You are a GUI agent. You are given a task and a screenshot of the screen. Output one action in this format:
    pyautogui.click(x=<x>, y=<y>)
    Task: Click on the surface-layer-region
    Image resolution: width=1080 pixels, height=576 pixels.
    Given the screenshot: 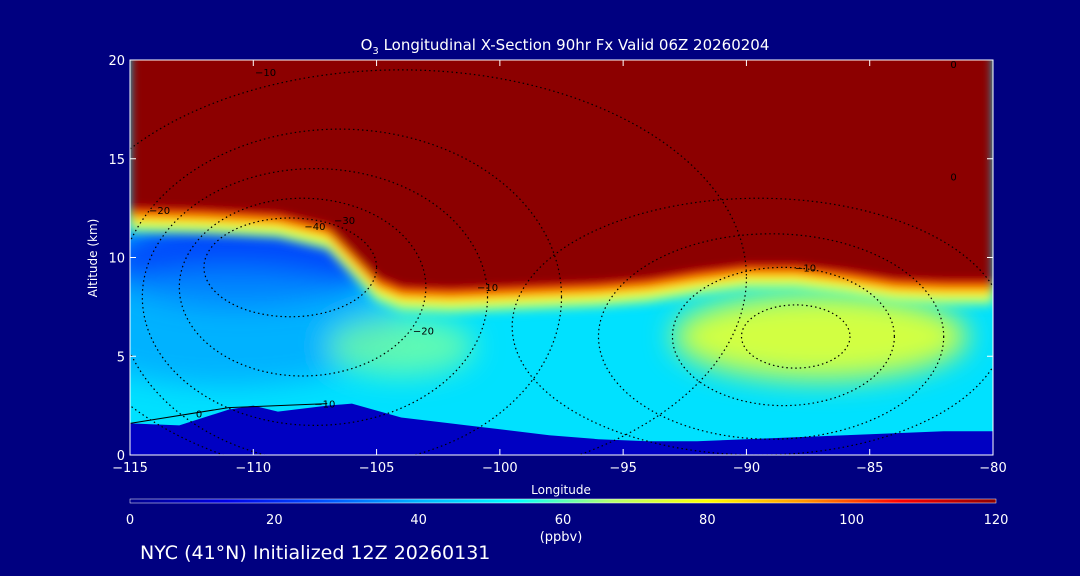 What is the action you would take?
    pyautogui.click(x=561, y=429)
    